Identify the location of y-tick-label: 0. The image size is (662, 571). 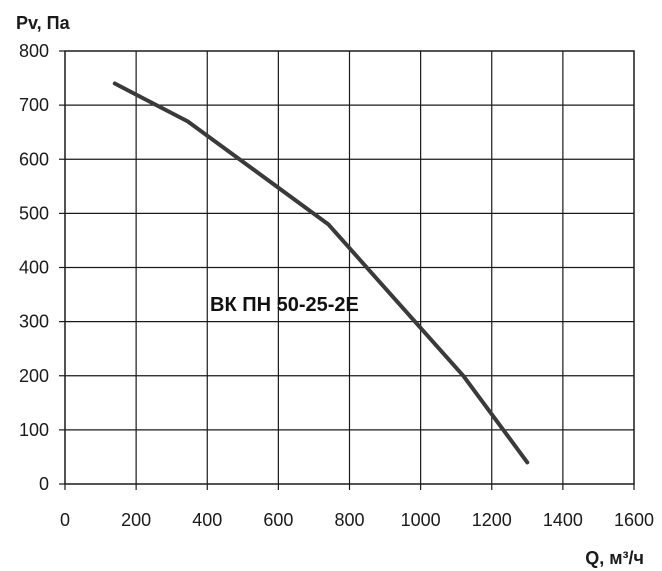
(44, 484).